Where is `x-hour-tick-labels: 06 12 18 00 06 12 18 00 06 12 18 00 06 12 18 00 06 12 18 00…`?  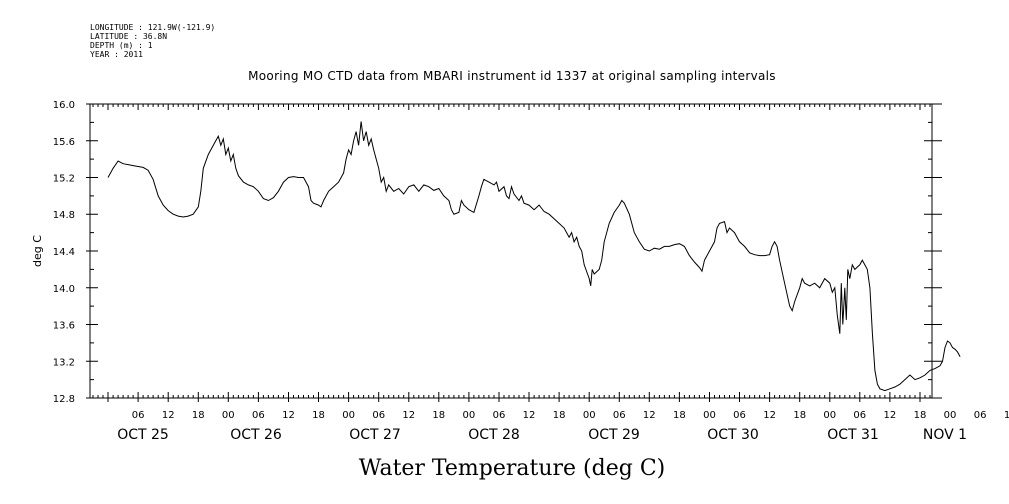
x-hour-tick-labels: 06 12 18 00 06 12 18 00 06 12 18 00 06 12 18 00 06 12 18 00… is located at coordinates (570, 415).